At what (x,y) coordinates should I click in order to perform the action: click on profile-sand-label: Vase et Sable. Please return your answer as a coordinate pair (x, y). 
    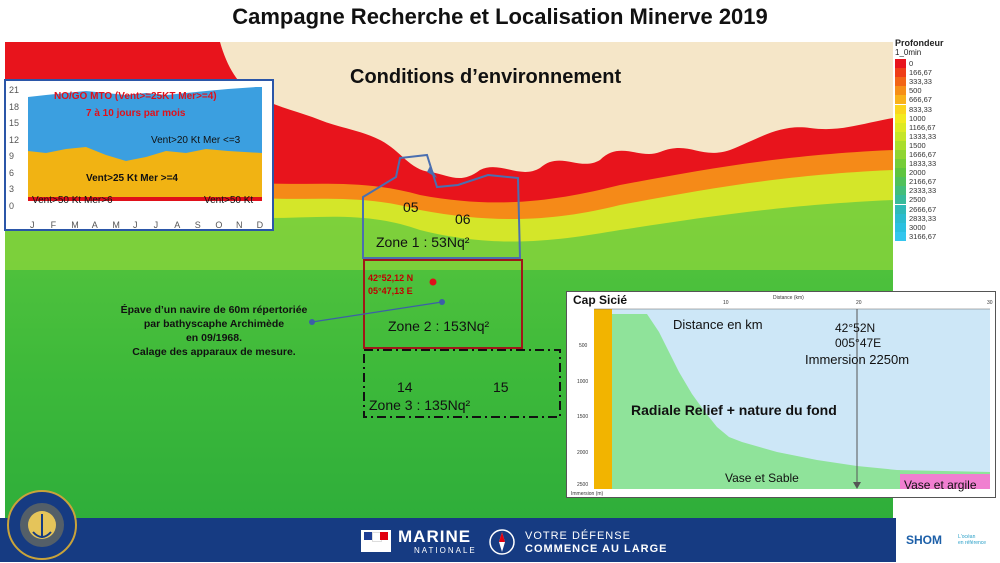
    Looking at the image, I should click on (762, 478).